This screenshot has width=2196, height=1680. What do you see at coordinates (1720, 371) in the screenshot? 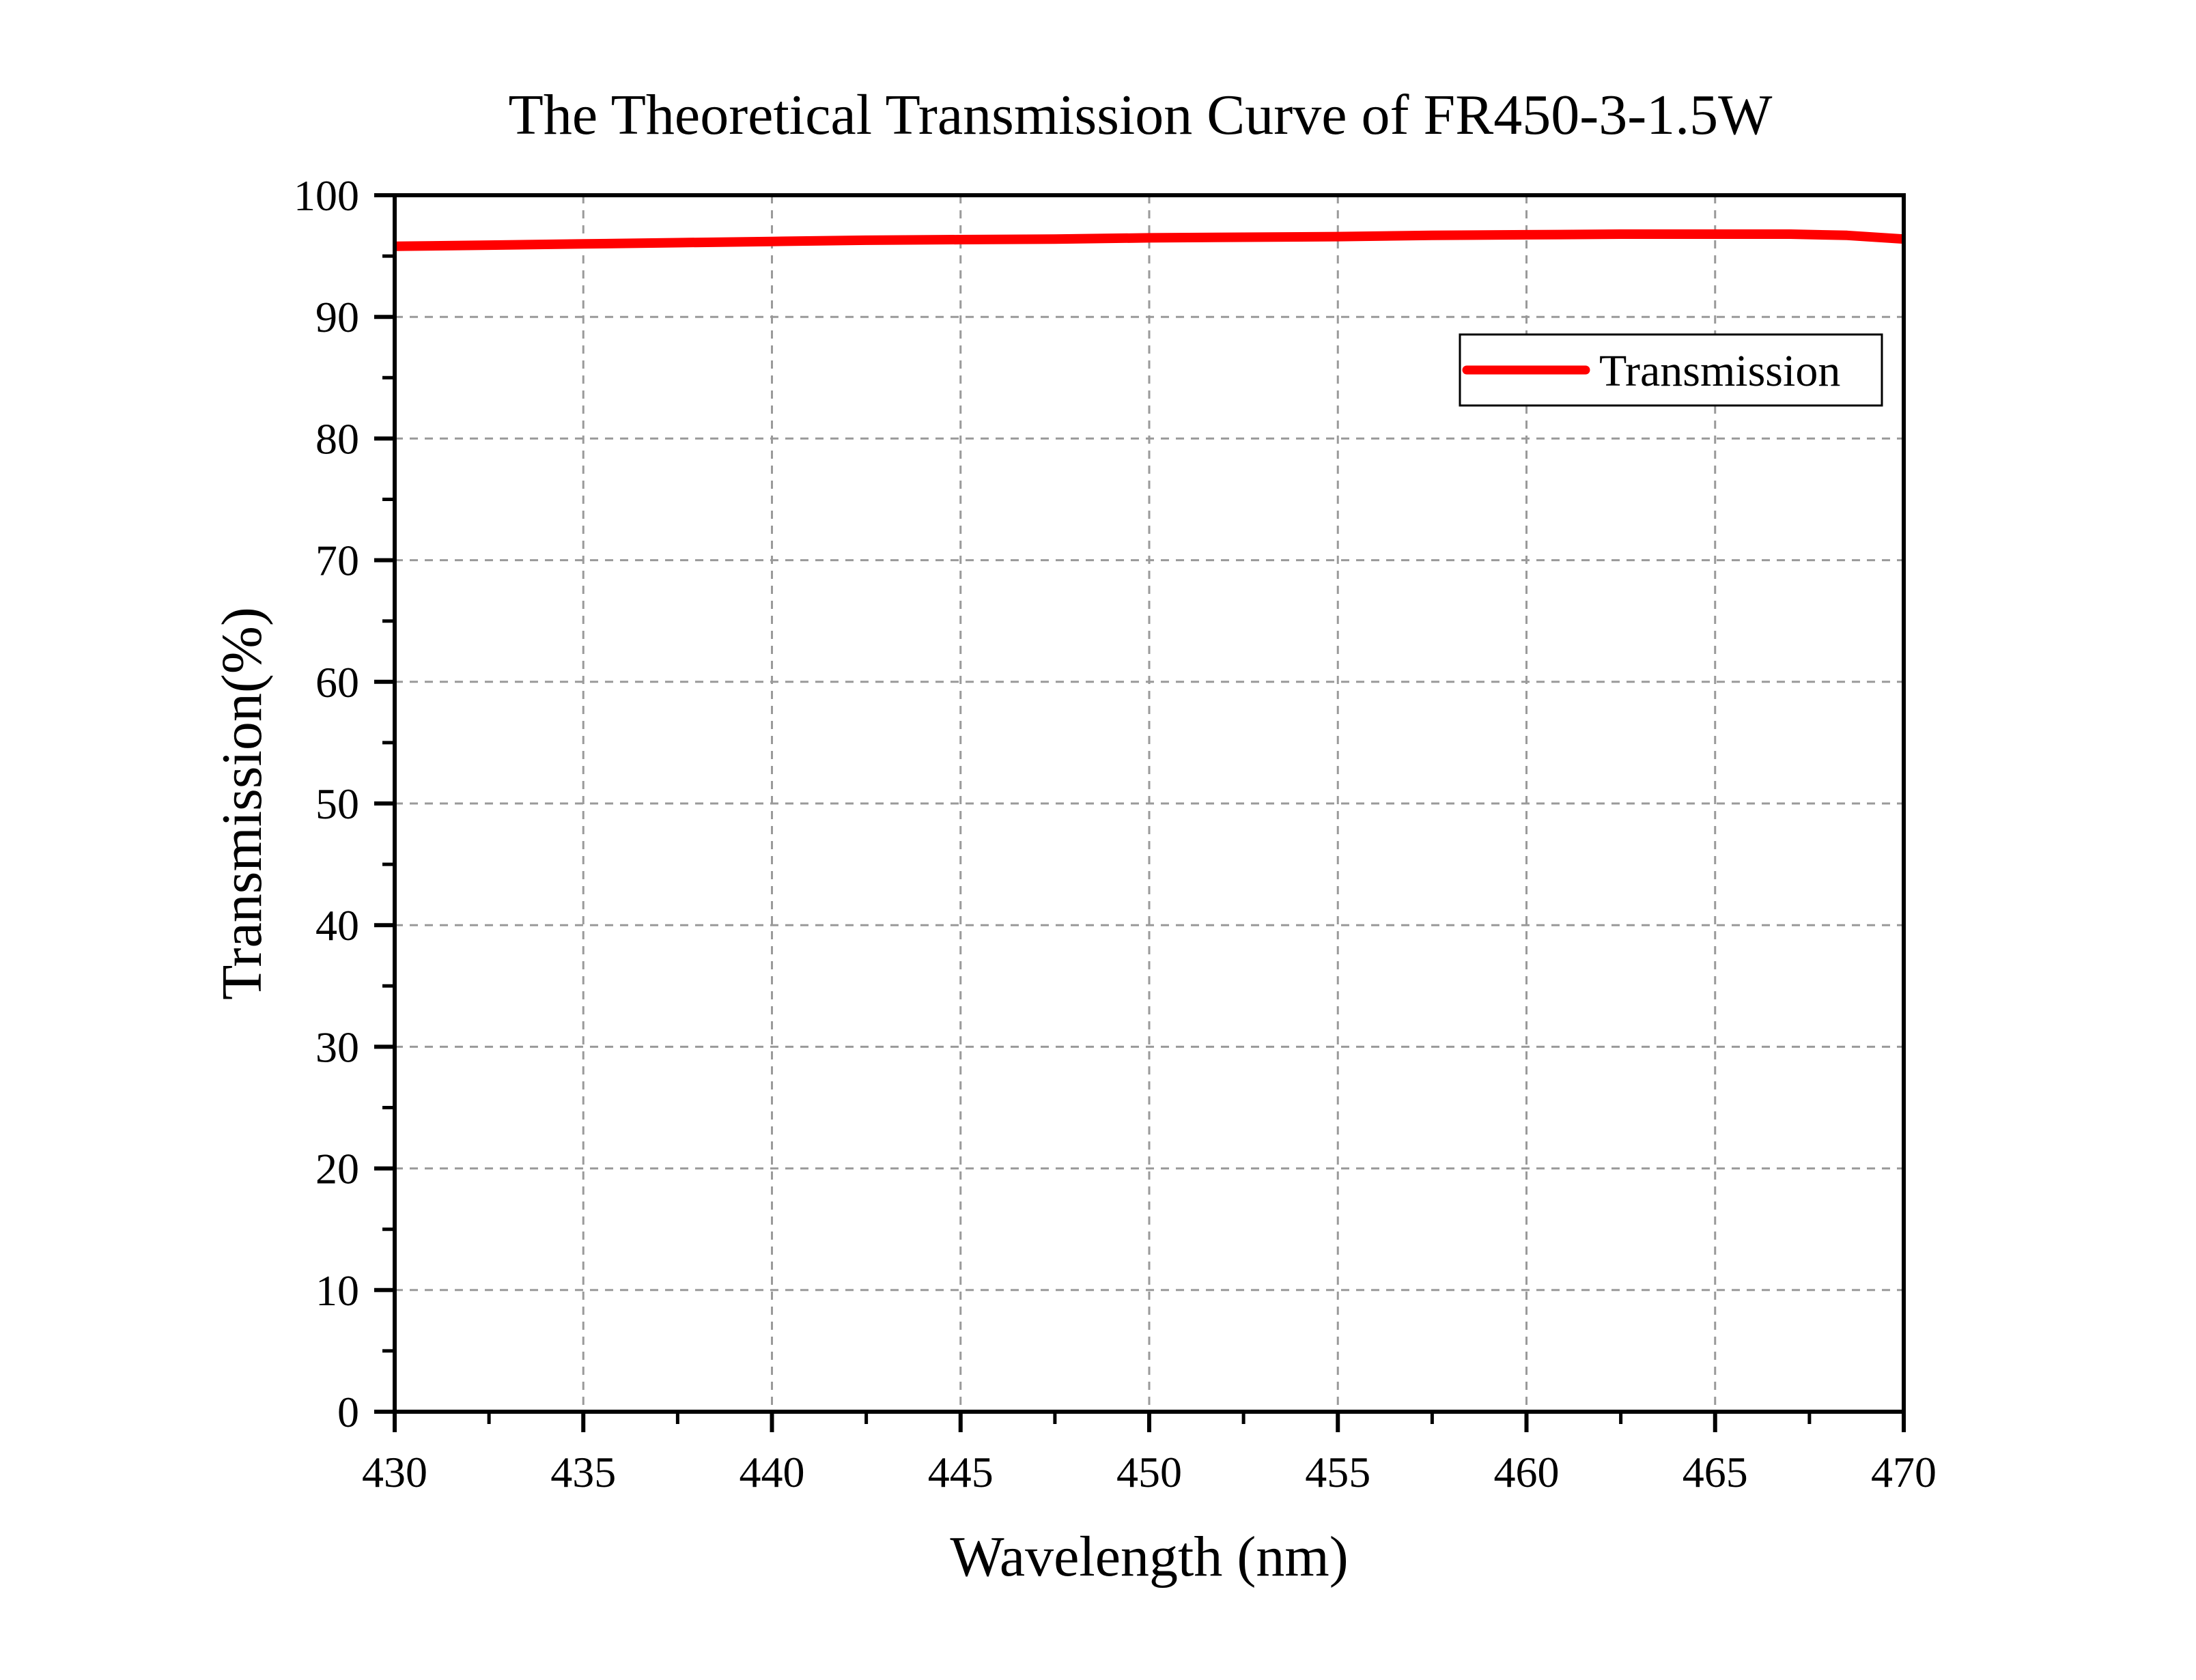
I see `legend-label: Transmission` at bounding box center [1720, 371].